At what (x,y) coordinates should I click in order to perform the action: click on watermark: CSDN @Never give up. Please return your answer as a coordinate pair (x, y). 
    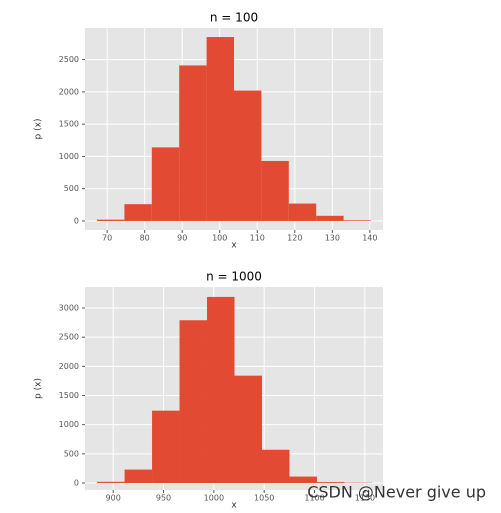
    Looking at the image, I should click on (396, 492).